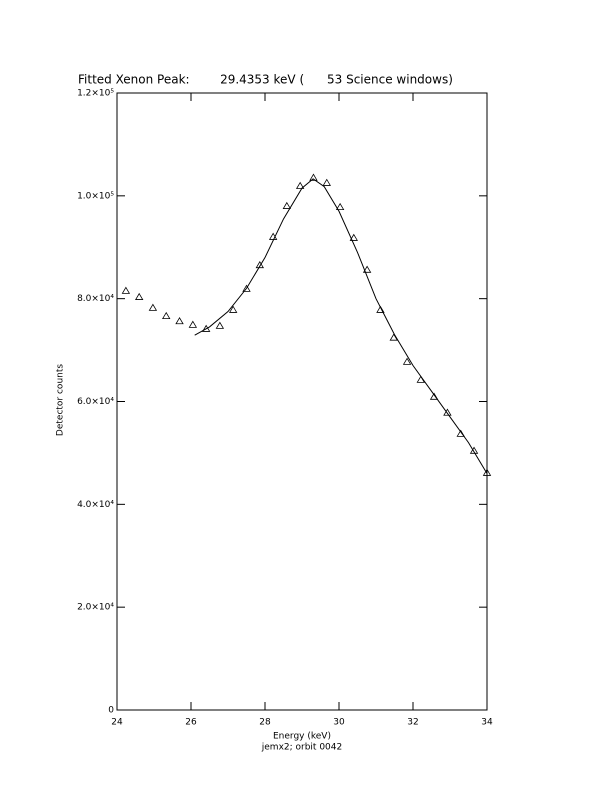  Describe the element at coordinates (111, 711) in the screenshot. I see `y-tick-label: 0` at that location.